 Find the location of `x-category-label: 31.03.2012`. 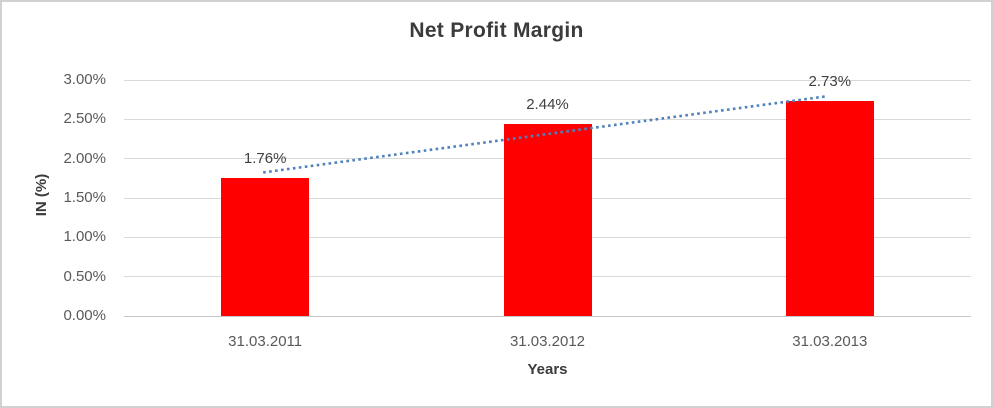

x-category-label: 31.03.2012 is located at coordinates (547, 341).